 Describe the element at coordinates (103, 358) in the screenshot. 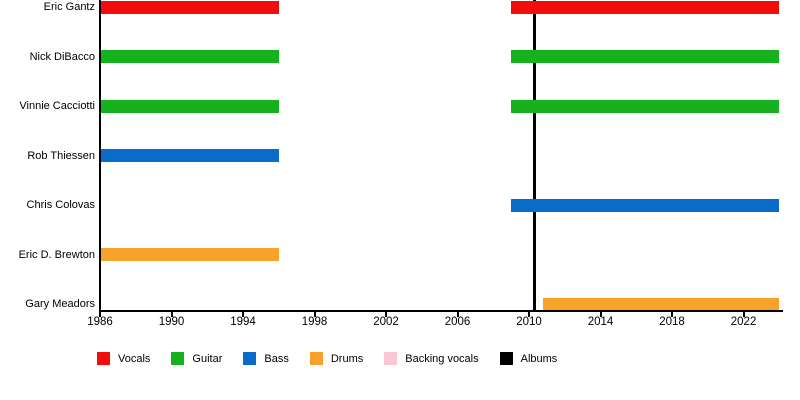

I see `legend-swatch-vocals` at that location.